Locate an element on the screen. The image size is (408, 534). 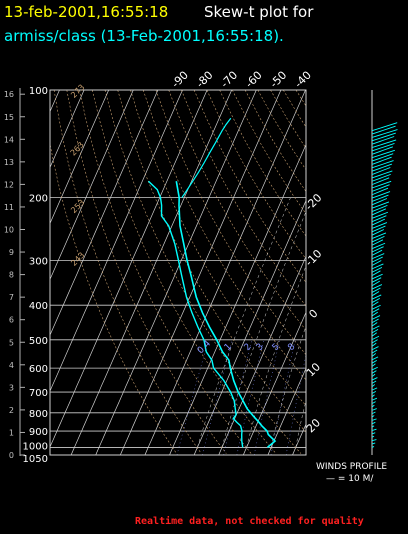
dry-adiabat-label: 263 is located at coordinates (77, 148).